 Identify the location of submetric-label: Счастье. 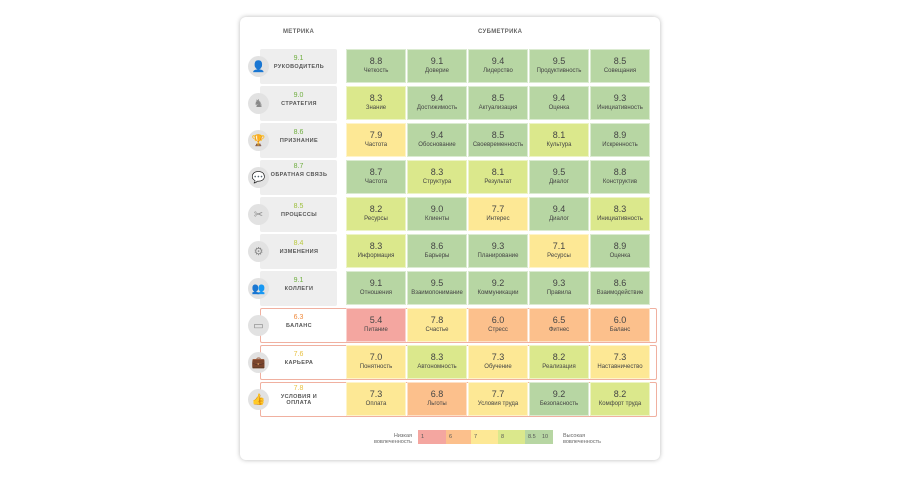
(437, 330).